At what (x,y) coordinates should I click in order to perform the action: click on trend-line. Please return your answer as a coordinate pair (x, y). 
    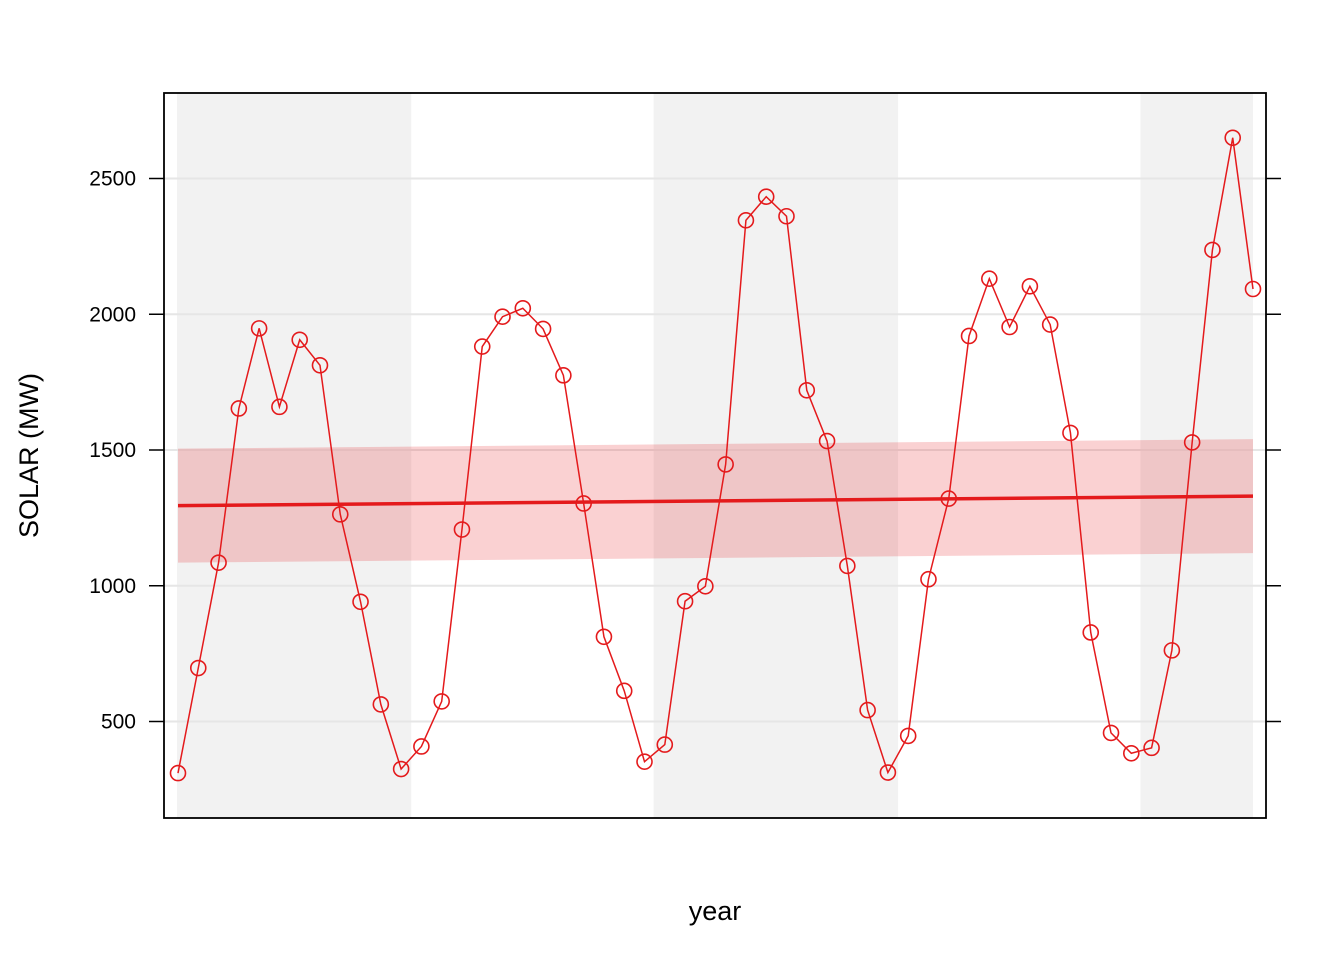
    Looking at the image, I should click on (715, 501).